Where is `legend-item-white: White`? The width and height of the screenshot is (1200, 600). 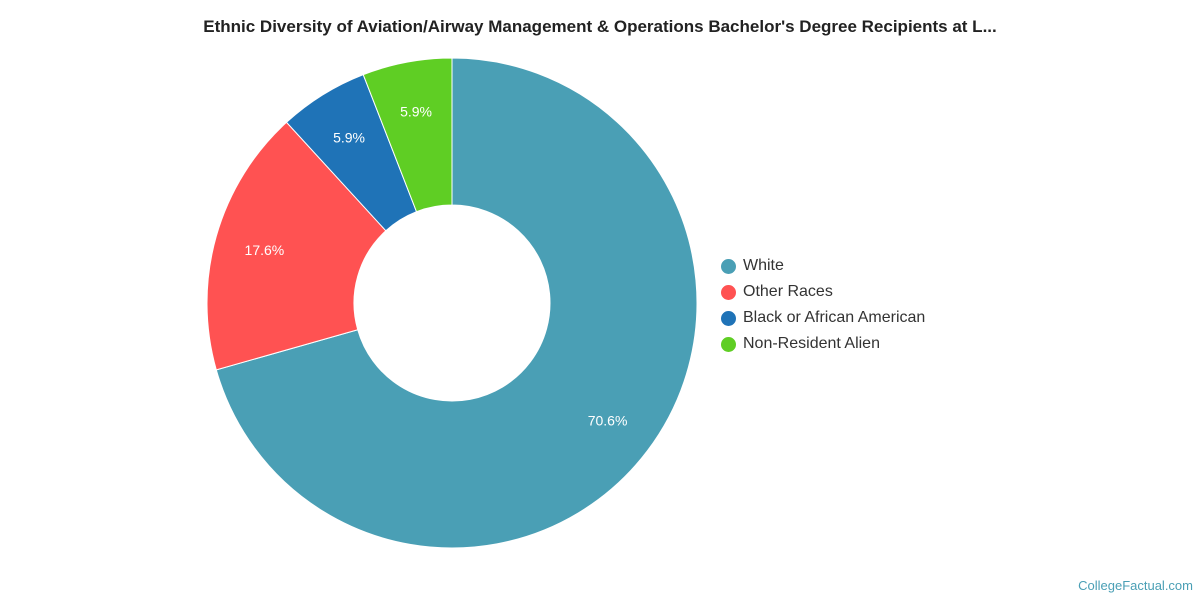
legend-item-white: White is located at coordinates (823, 266).